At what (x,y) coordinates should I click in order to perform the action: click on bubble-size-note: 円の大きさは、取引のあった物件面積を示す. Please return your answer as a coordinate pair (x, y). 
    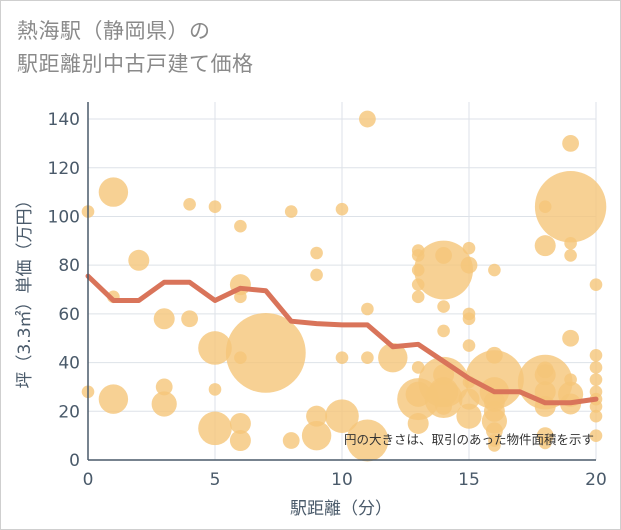
    Looking at the image, I should click on (469, 439).